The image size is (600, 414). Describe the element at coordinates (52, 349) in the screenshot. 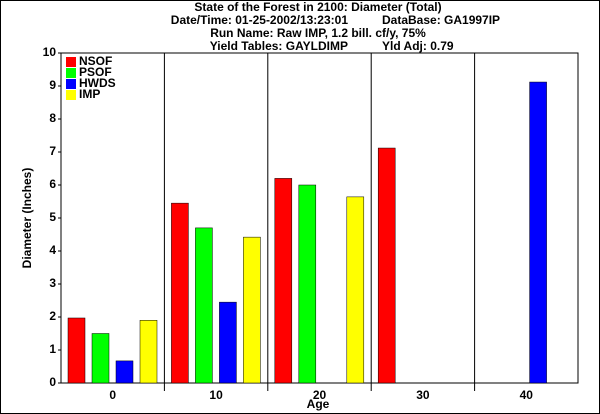

I see `y-tick-label: 1` at that location.